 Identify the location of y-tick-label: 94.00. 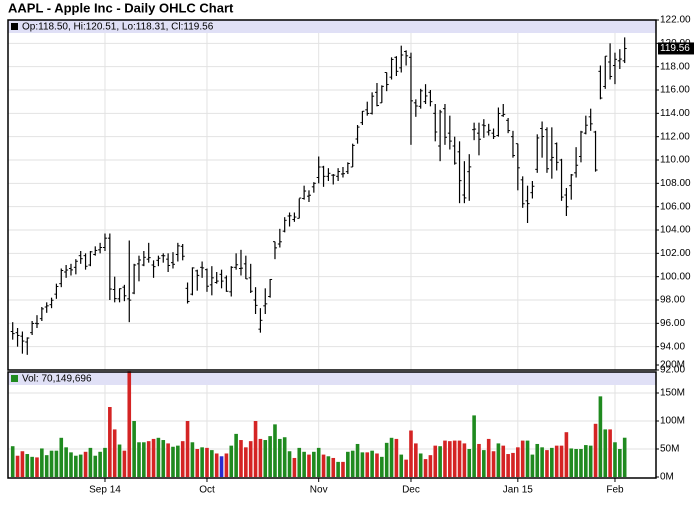
(672, 346).